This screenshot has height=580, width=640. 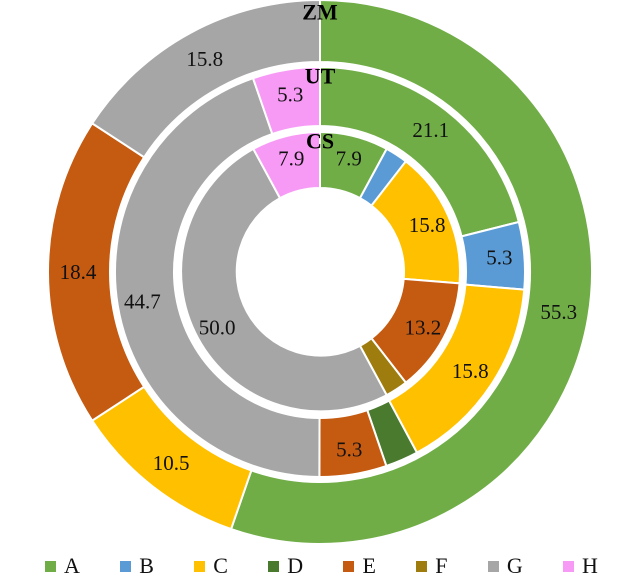 What do you see at coordinates (274, 566) in the screenshot?
I see `legend-swatch-D` at bounding box center [274, 566].